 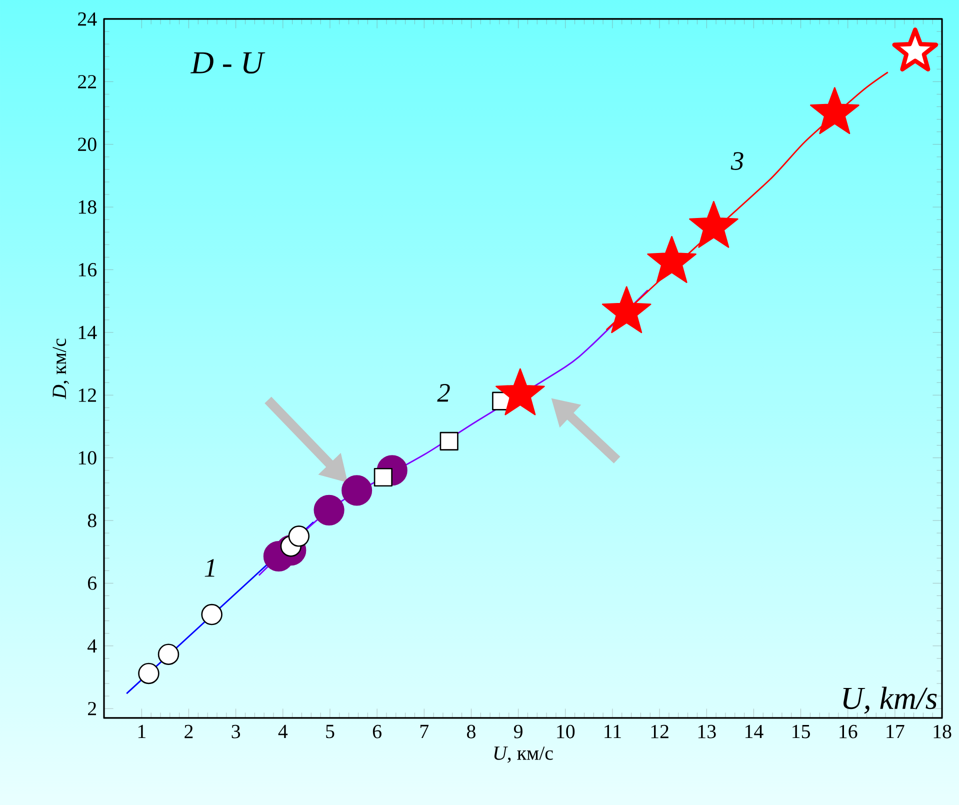 I want to click on y-tick-label: 12, so click(x=87, y=395).